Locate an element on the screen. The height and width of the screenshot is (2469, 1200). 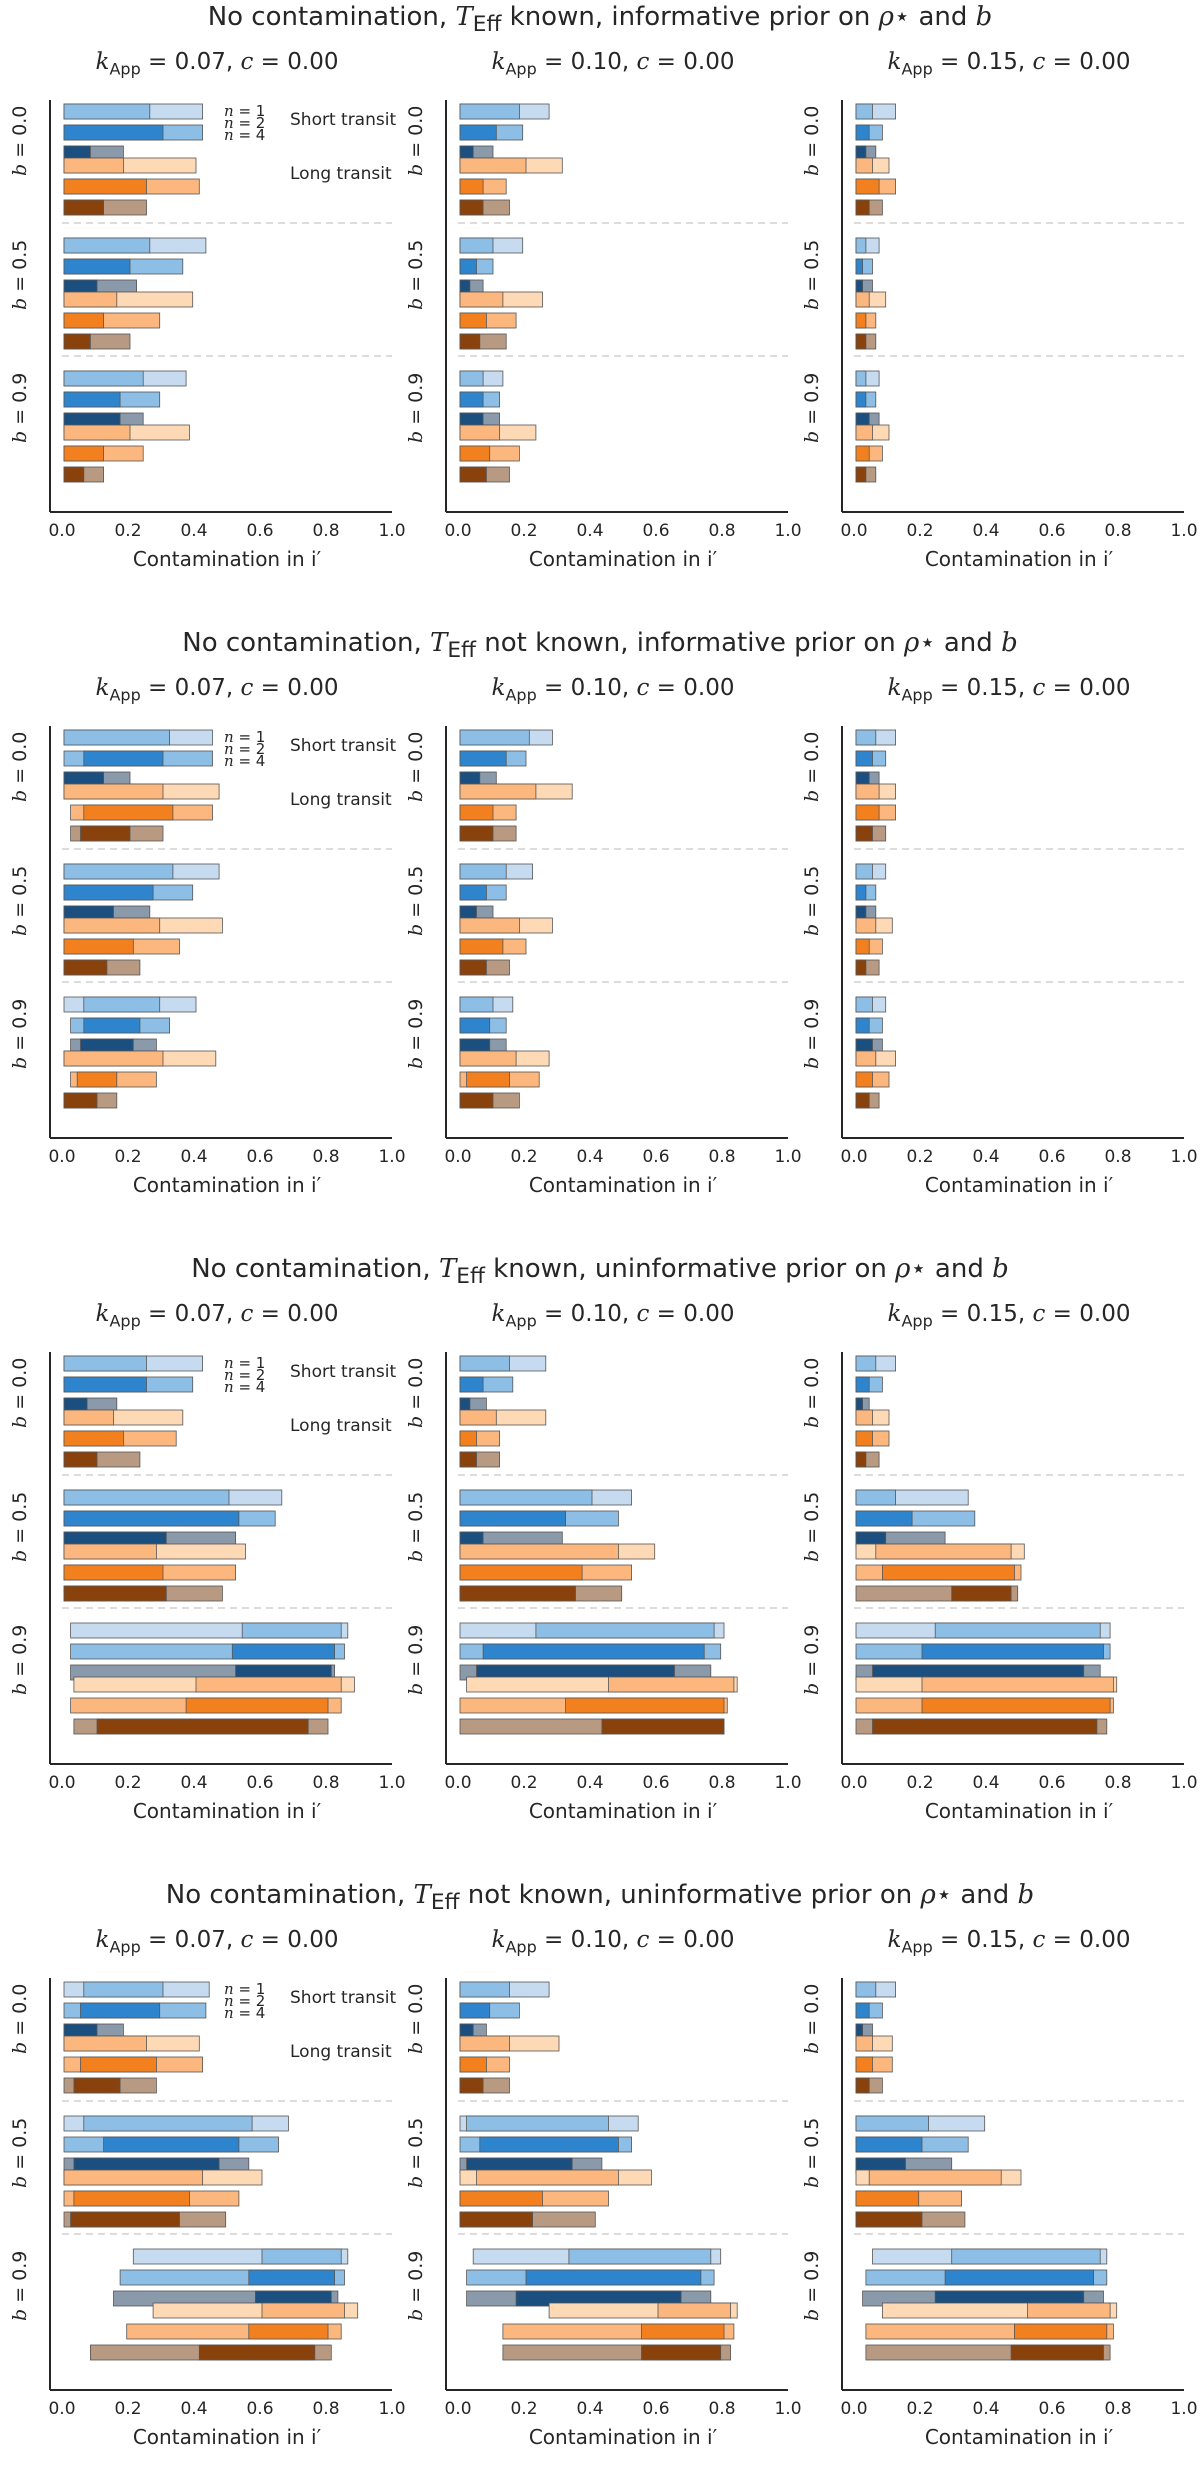
section-title-text: No contamination, is located at coordinates (315, 1269).